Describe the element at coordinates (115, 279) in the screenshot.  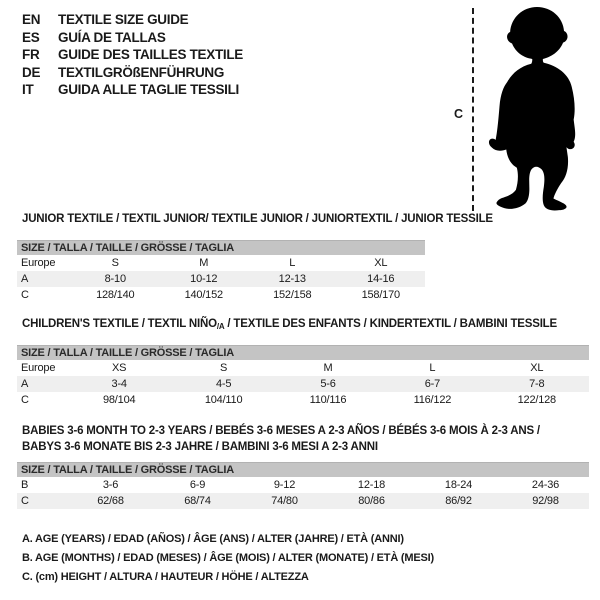
I see `table-cell: 8-10` at that location.